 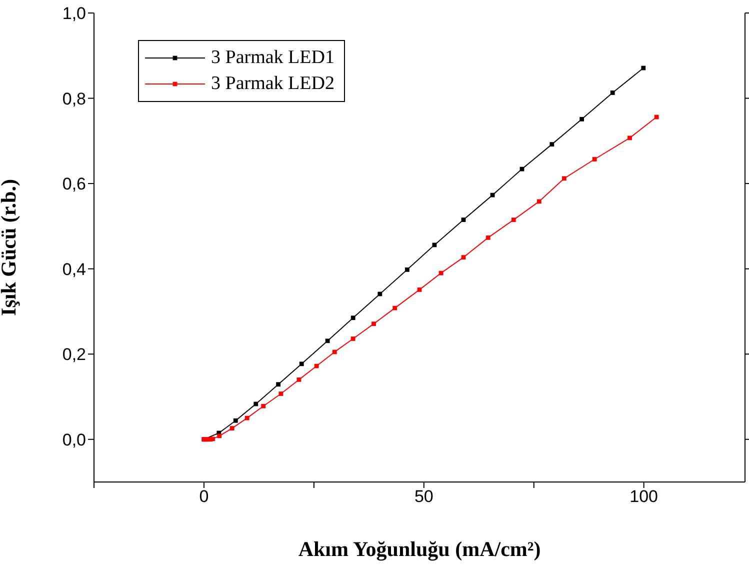 I want to click on y-tick-label: 1,0, so click(x=74, y=14).